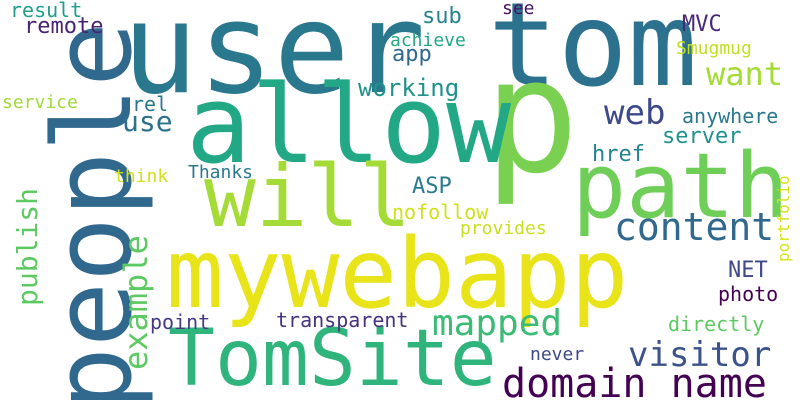 The image size is (800, 400). Describe the element at coordinates (180, 322) in the screenshot. I see `word-point: point` at that location.